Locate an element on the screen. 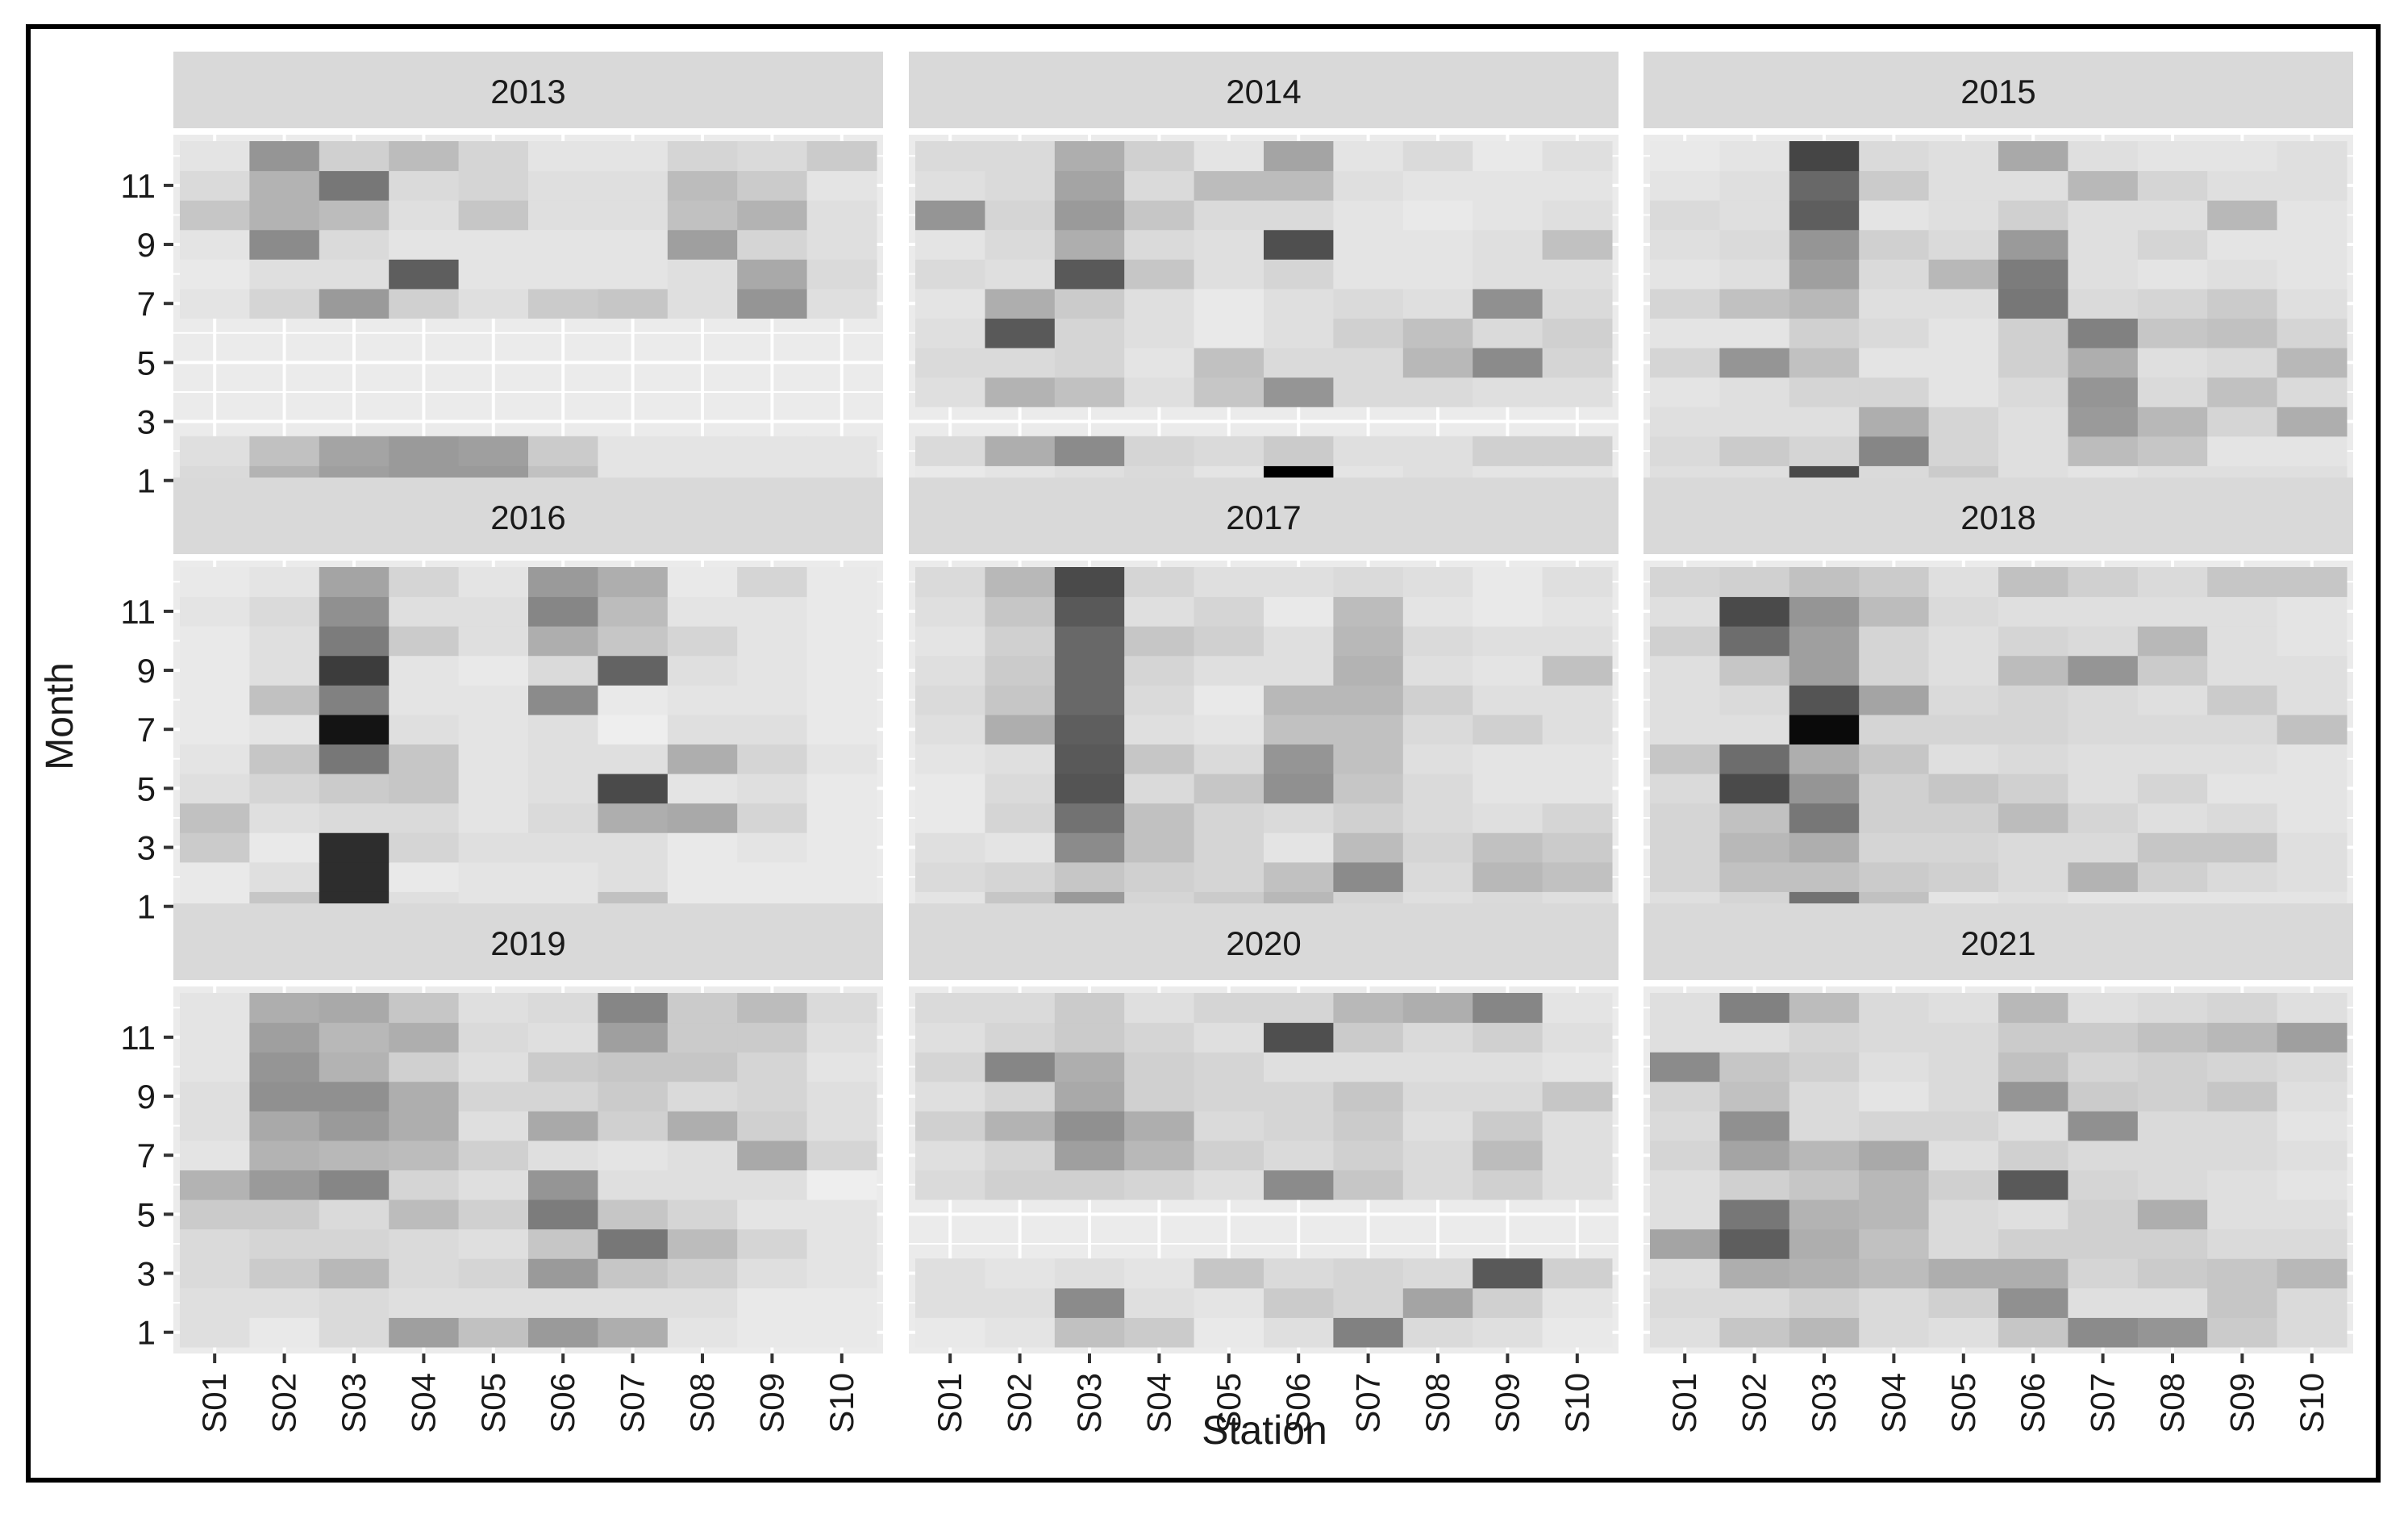 This screenshot has width=2408, height=1514. facet-panel-2020: 2020 S01 S02 S03 S04 S05 S06 S07 S08 S09 S10 is located at coordinates (1264, 1168).